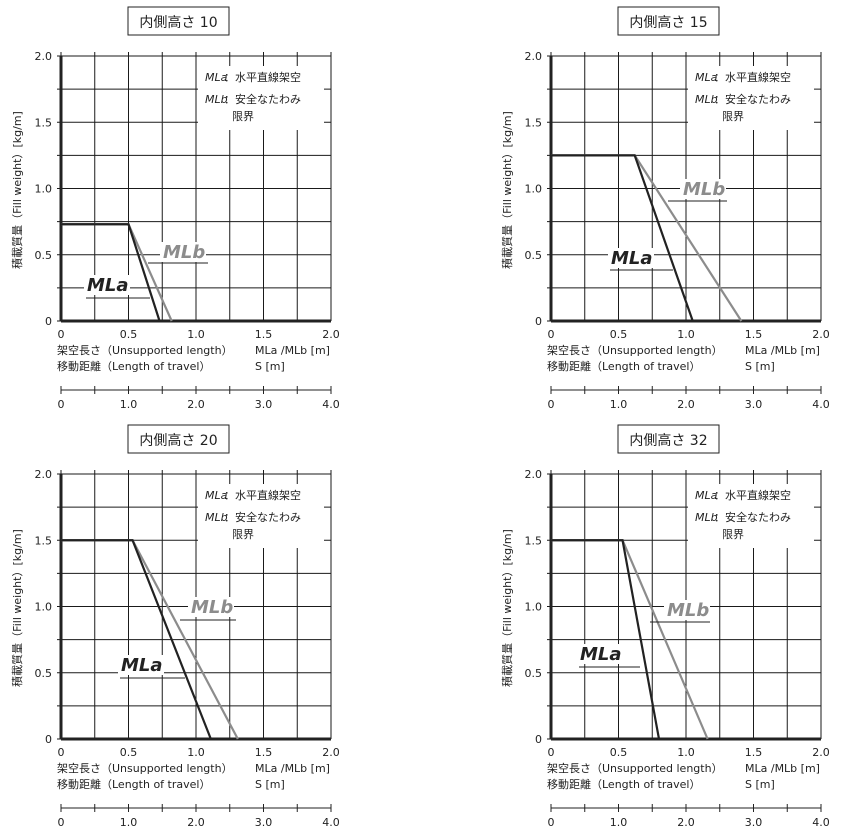 The width and height of the screenshot is (841, 840). I want to click on chart-title: 内側高さ 20, so click(178, 440).